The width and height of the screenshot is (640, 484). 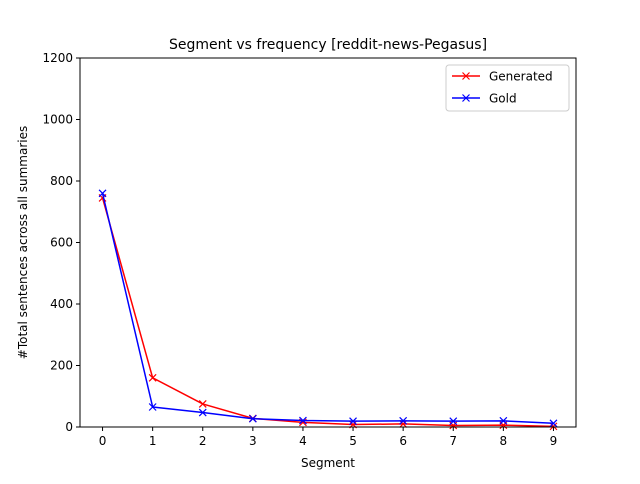 What do you see at coordinates (507, 88) in the screenshot?
I see `legend: Generated Gold` at bounding box center [507, 88].